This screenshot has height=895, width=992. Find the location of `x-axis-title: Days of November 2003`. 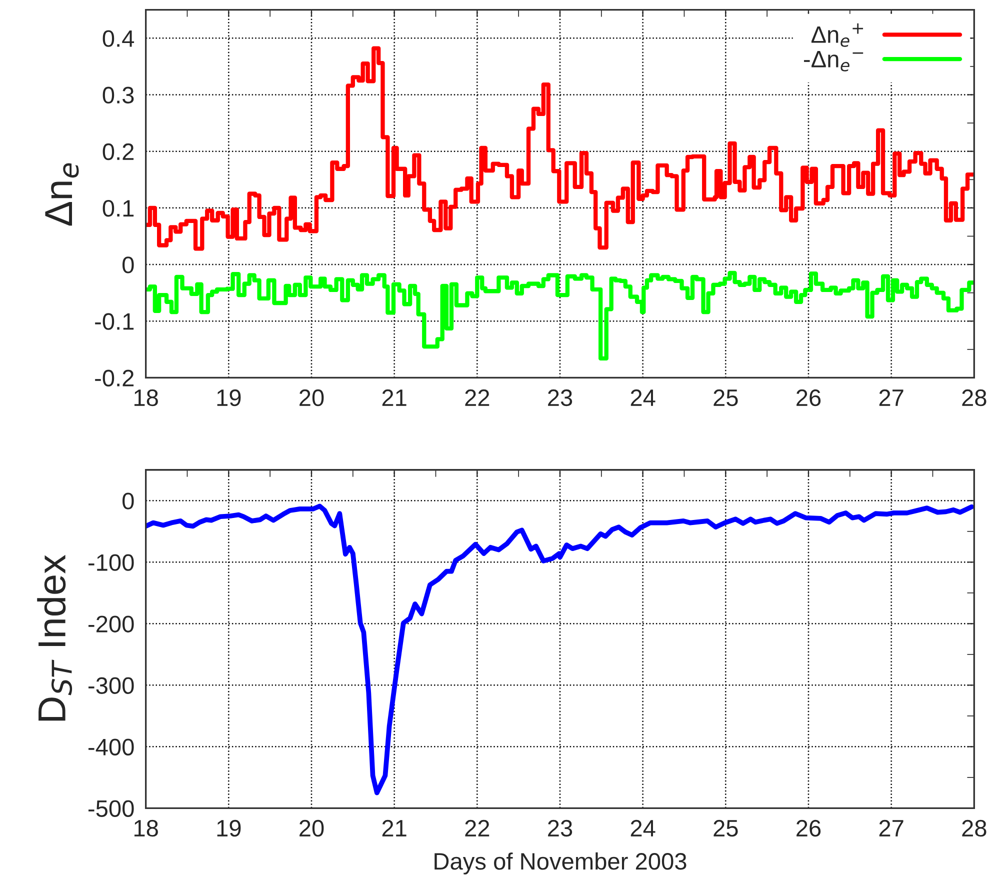

x-axis-title: Days of November 2003 is located at coordinates (560, 863).